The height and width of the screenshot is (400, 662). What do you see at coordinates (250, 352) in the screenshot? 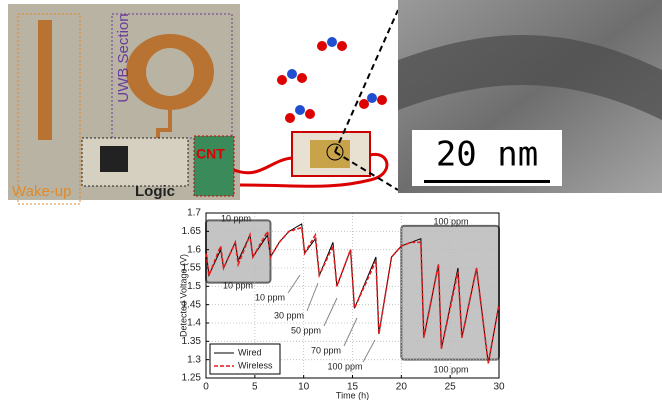
I see `legend-label: Wired` at bounding box center [250, 352].